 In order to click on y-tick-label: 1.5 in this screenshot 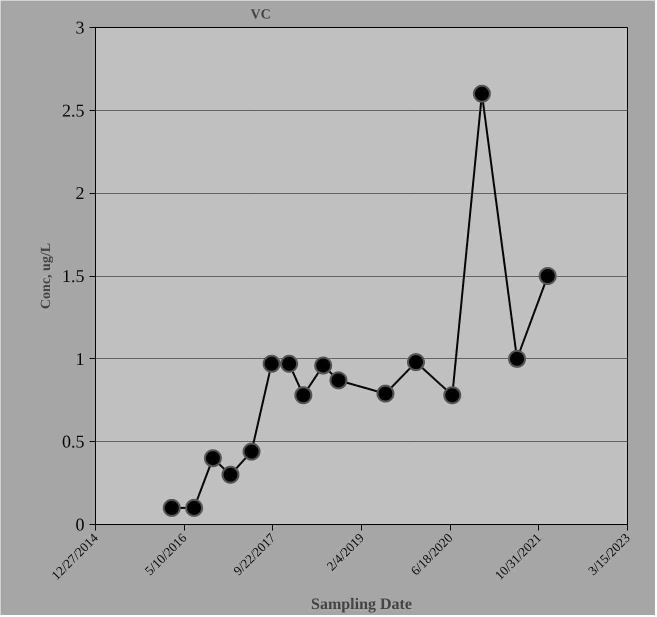, I will do `click(73, 276)`.